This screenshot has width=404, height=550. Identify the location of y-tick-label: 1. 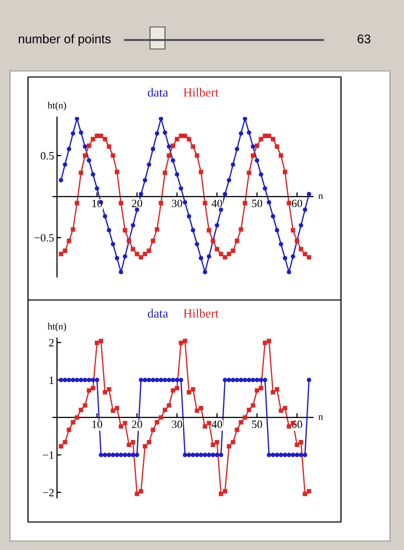
(52, 380).